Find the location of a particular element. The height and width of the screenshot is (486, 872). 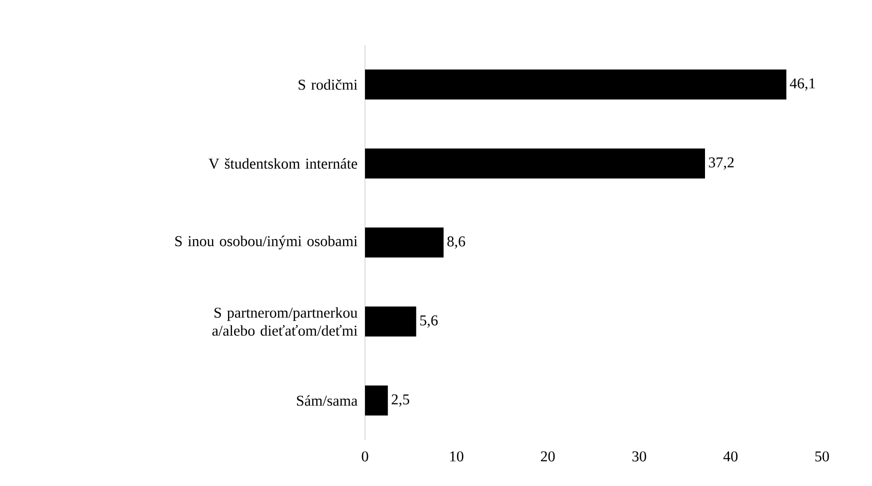

y-tick-label: S partnerom/partnerkou a/alebo dieťaťom/deťmi is located at coordinates (285, 321).